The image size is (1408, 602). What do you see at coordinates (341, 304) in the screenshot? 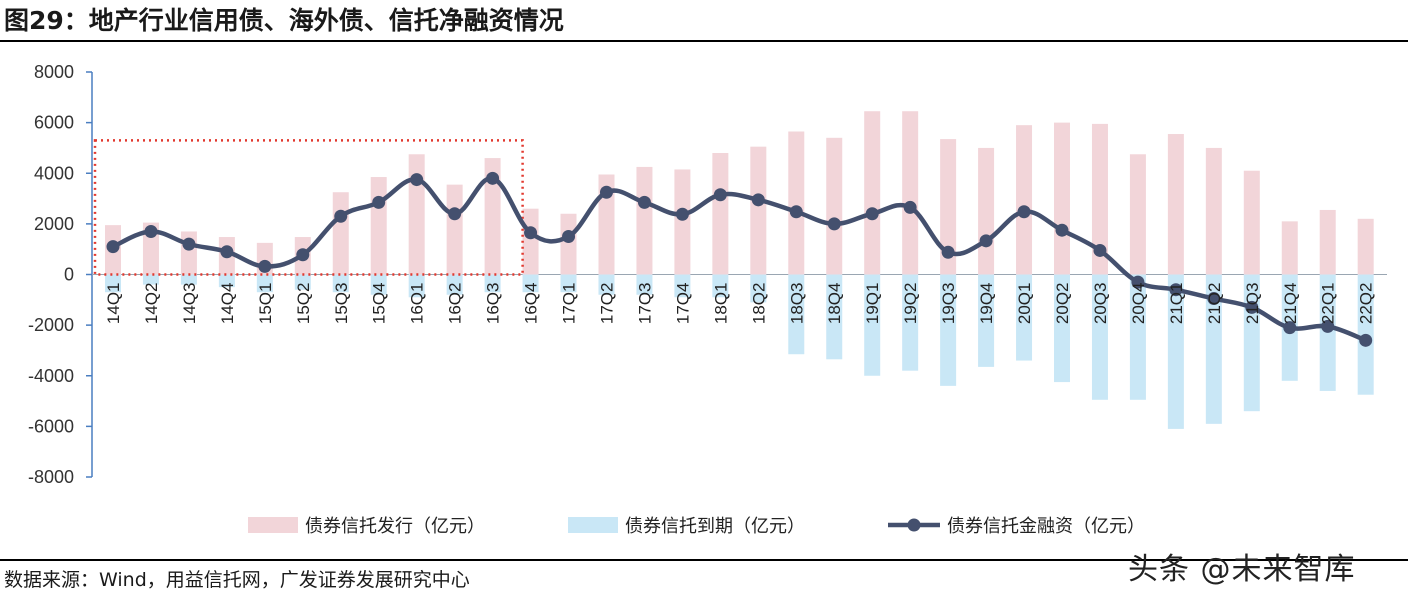
I see `x-tick-label: 15Q3` at bounding box center [341, 304].